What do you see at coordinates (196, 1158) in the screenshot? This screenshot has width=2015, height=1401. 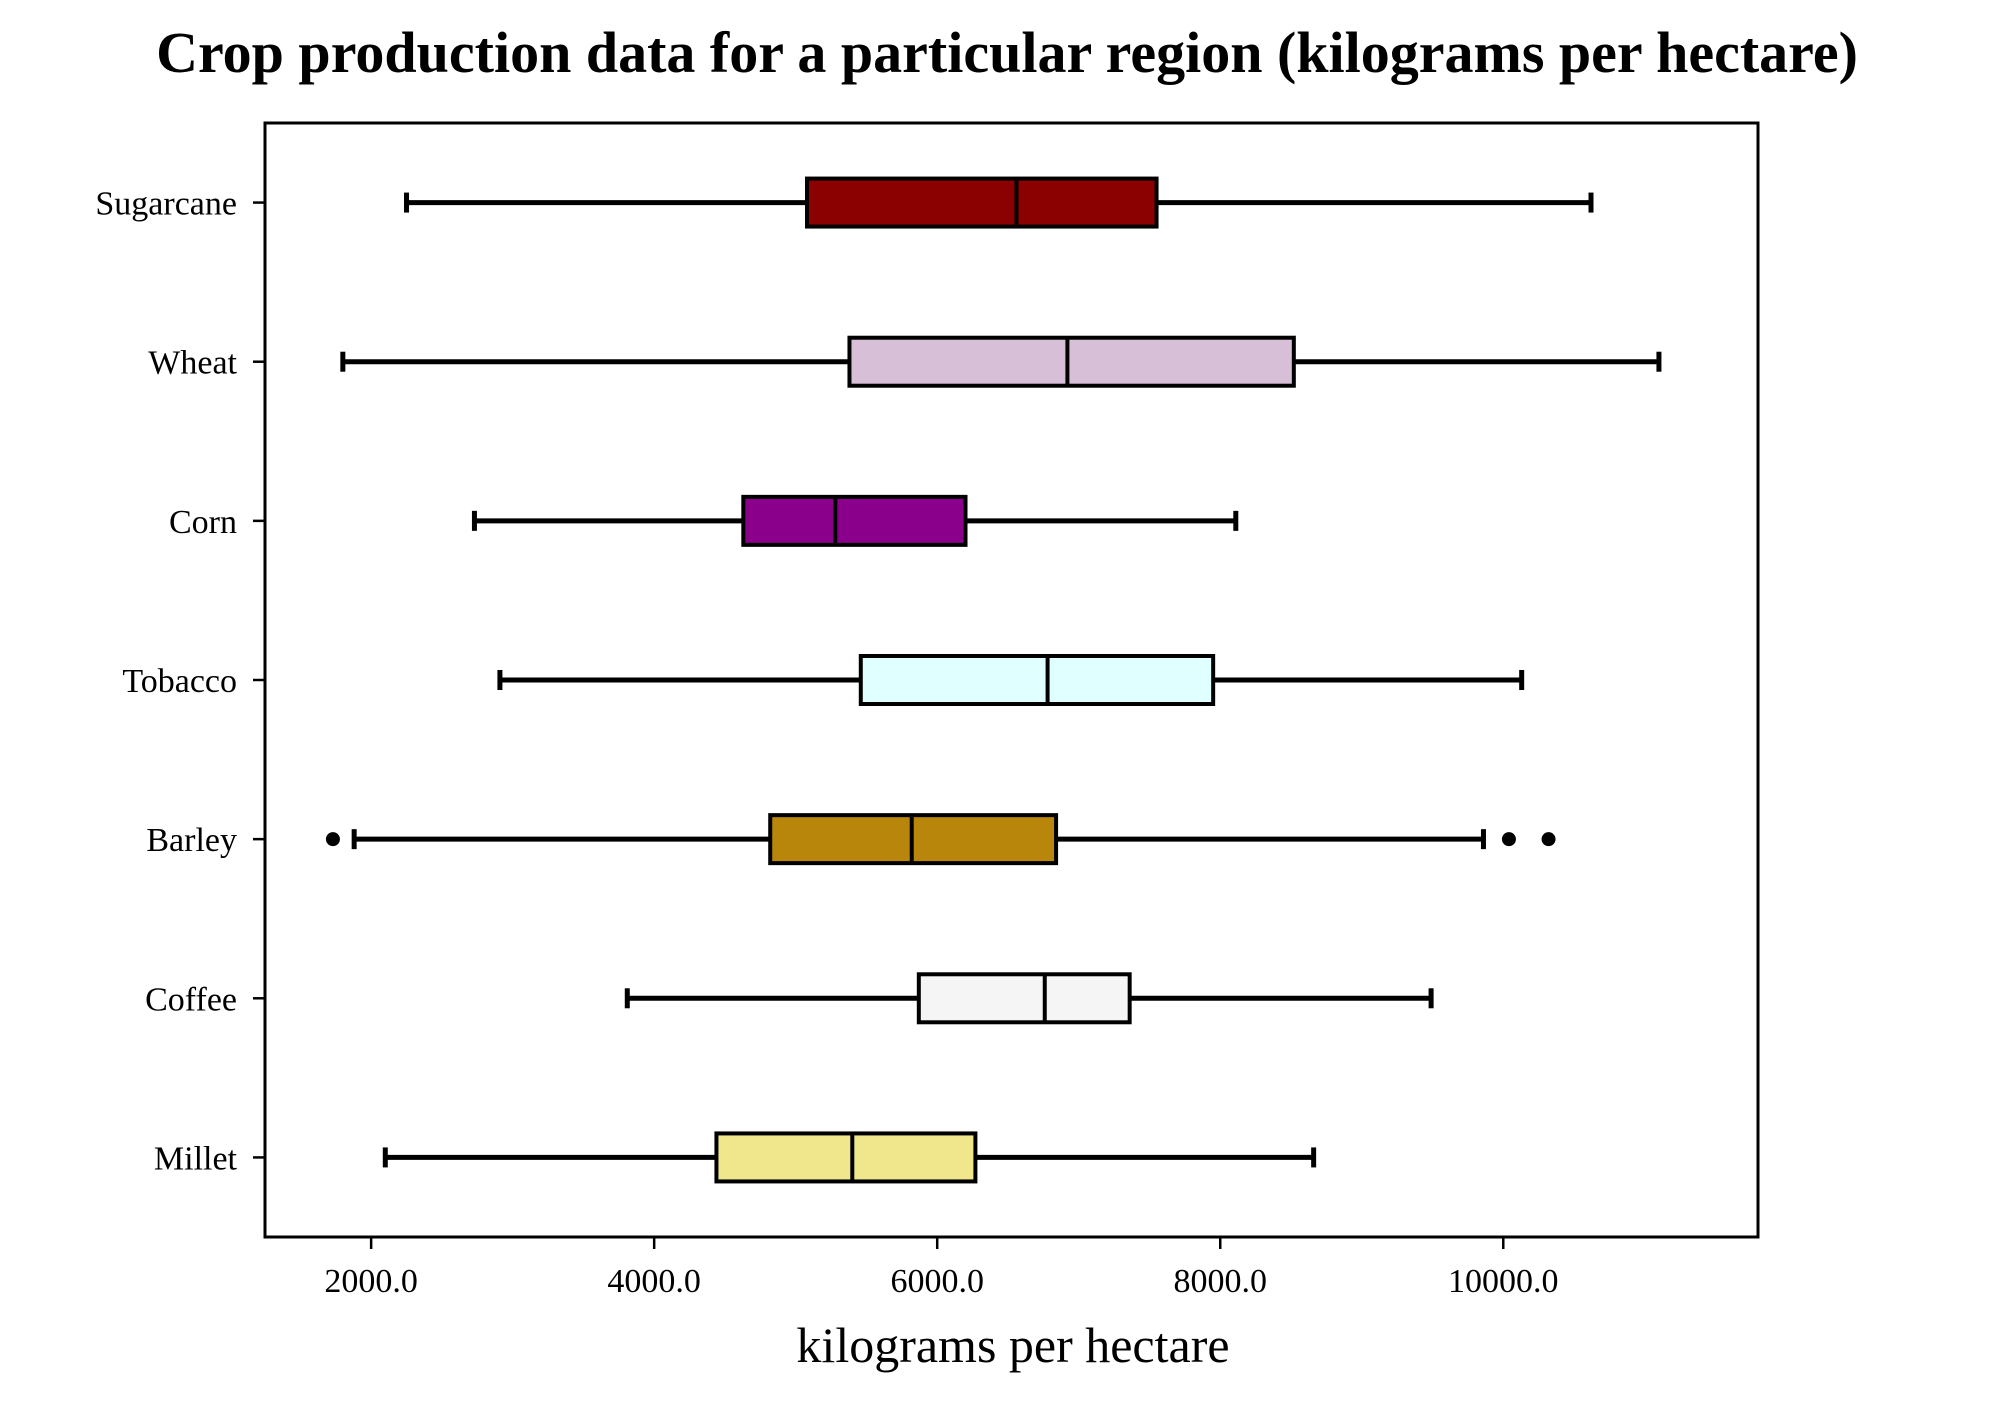 I see `y-tick-label: Millet` at bounding box center [196, 1158].